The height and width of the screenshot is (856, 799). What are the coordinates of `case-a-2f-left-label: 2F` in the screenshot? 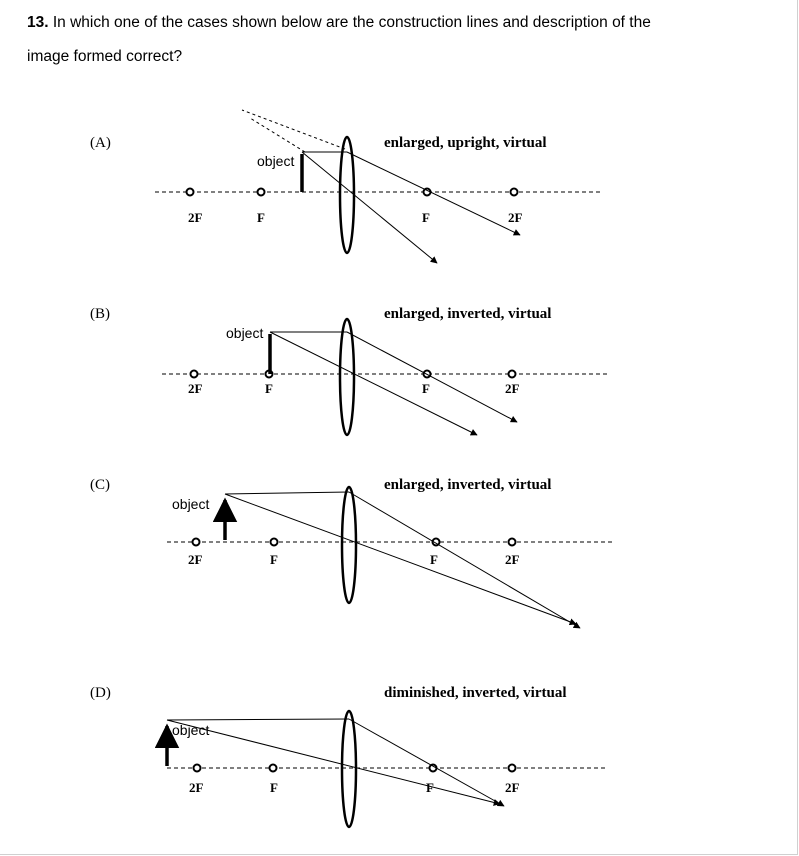 It's located at (195, 217).